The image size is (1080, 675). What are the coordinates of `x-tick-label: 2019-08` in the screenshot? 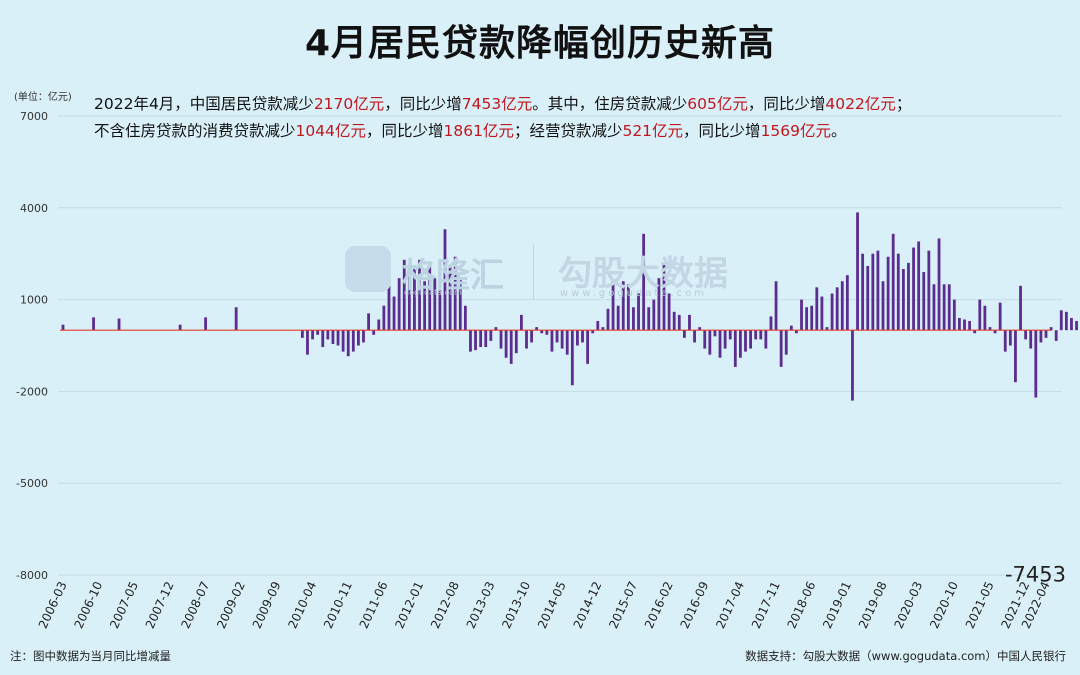 It's located at (873, 604).